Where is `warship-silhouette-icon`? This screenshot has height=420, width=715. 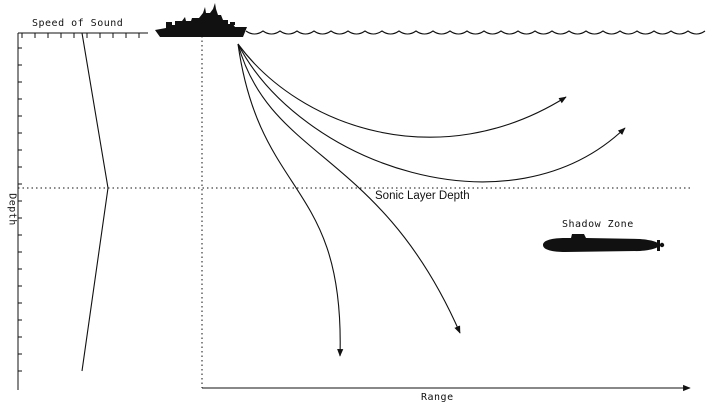
warship-silhouette-icon is located at coordinates (201, 20).